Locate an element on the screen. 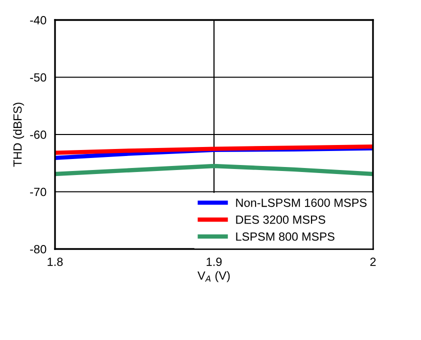  y-tick-label: -50 is located at coordinates (38, 77).